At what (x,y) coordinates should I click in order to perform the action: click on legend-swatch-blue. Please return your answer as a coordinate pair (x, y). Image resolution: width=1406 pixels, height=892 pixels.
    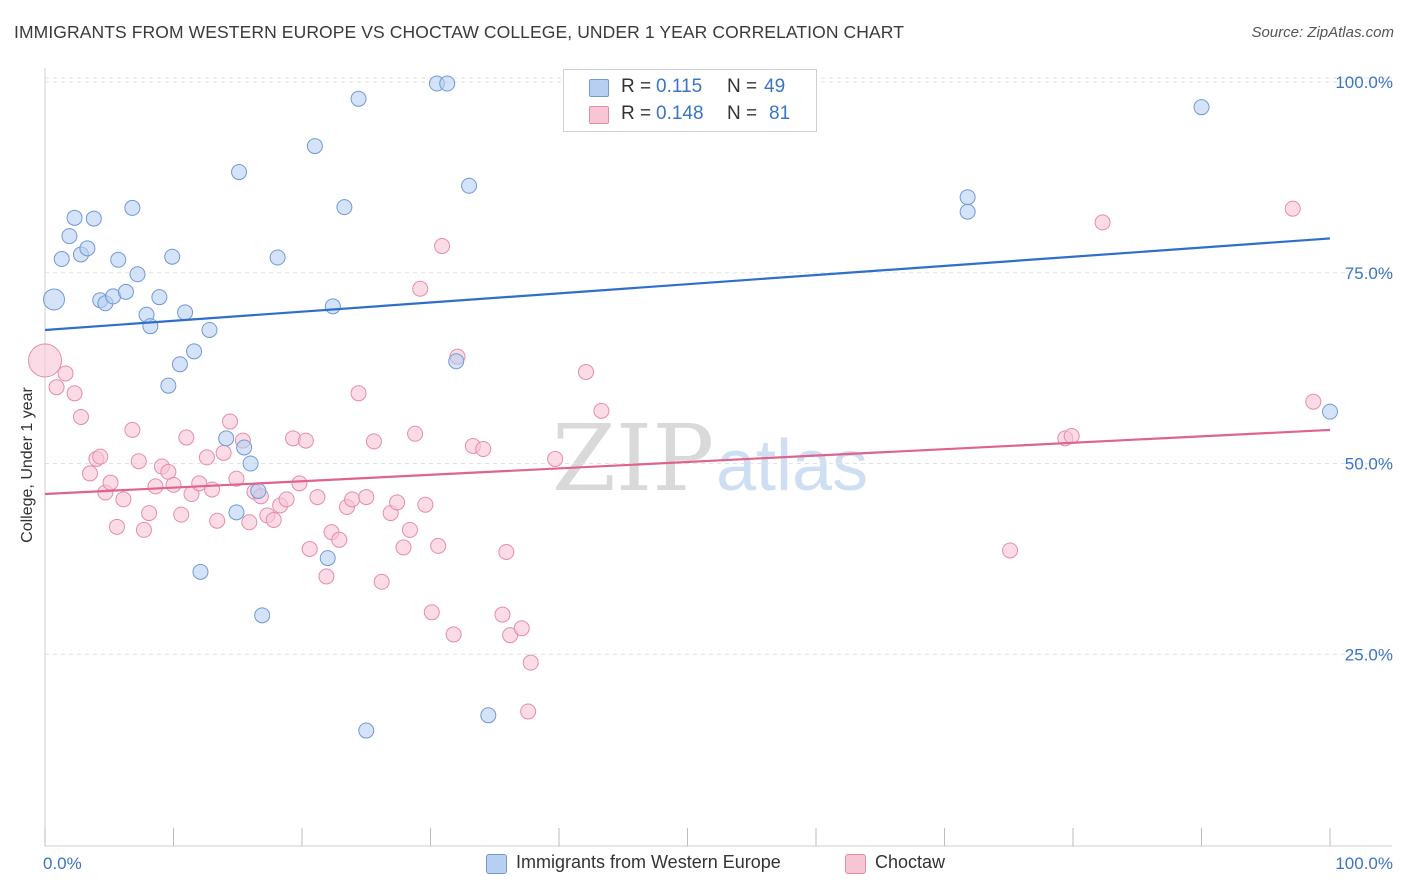
    Looking at the image, I should click on (599, 88).